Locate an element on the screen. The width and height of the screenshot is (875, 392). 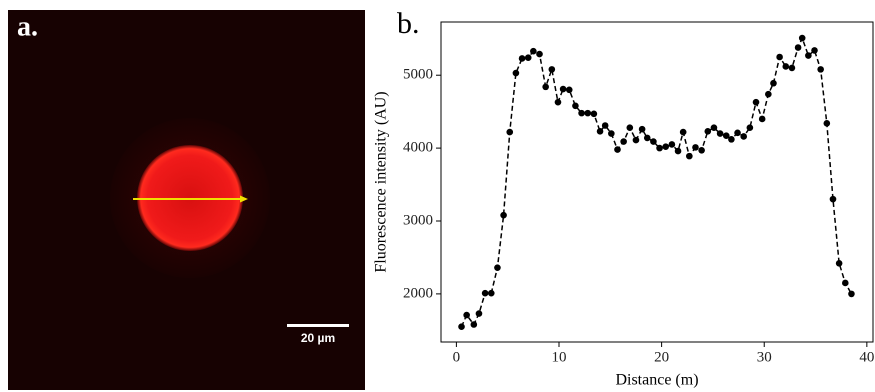
y-tick-label: 3000 is located at coordinates (418, 220).